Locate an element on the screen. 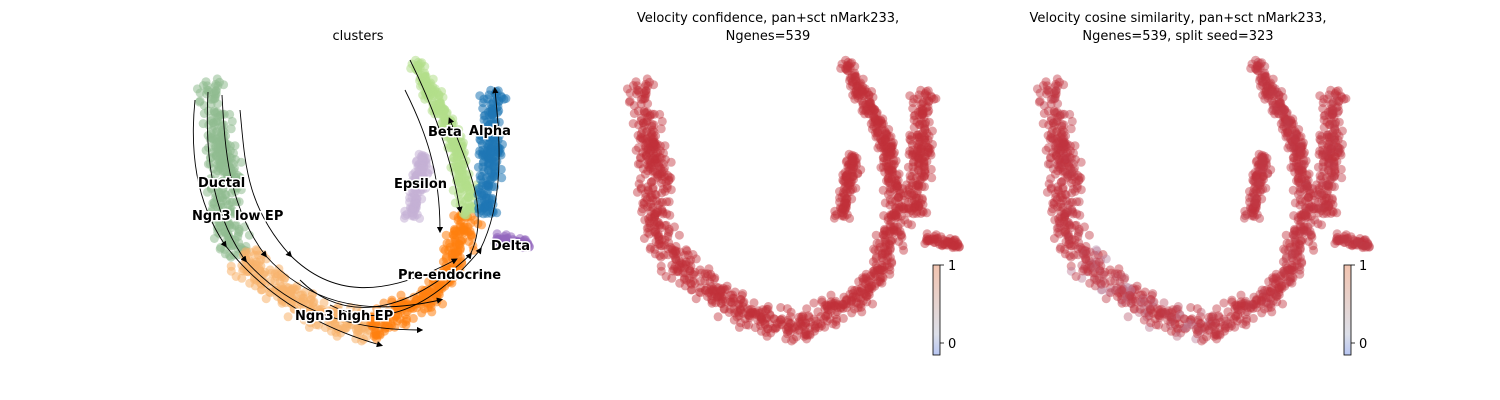 This screenshot has height=400, width=1500. colorbar: 1 0 is located at coordinates (944, 307).